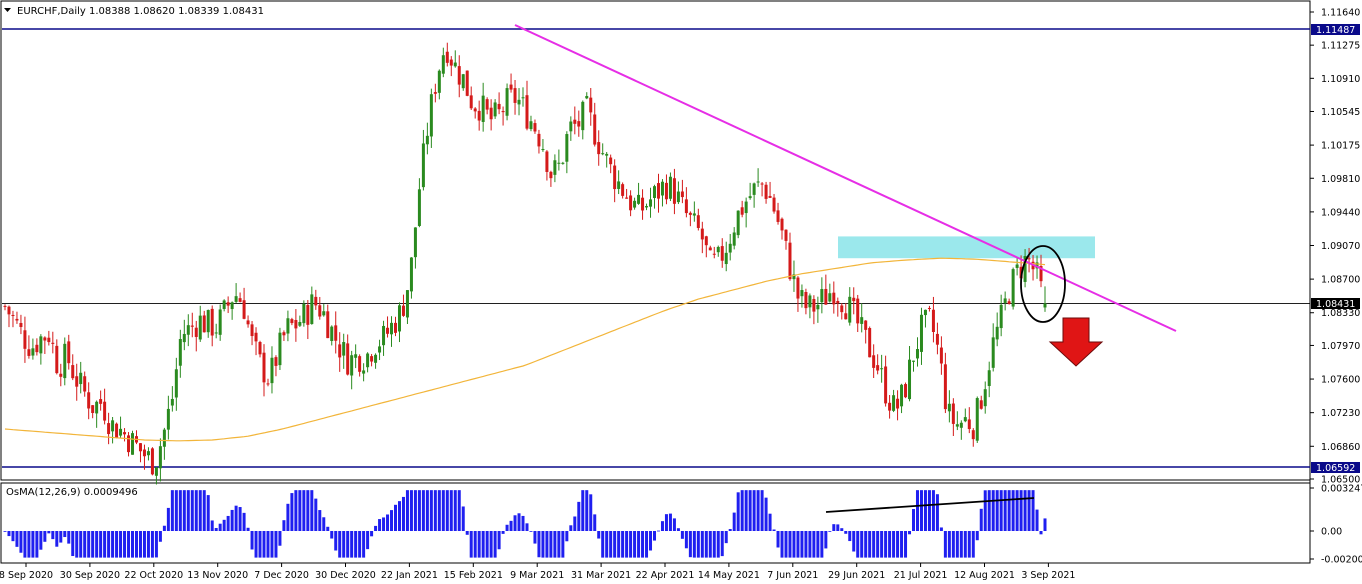 The height and width of the screenshot is (584, 1362). What do you see at coordinates (1340, 346) in the screenshot?
I see `y-tick-label: 1.07970` at bounding box center [1340, 346].